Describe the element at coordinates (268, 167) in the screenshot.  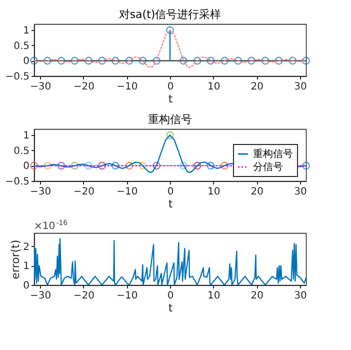
I see `legend-label: 分信号` at that location.